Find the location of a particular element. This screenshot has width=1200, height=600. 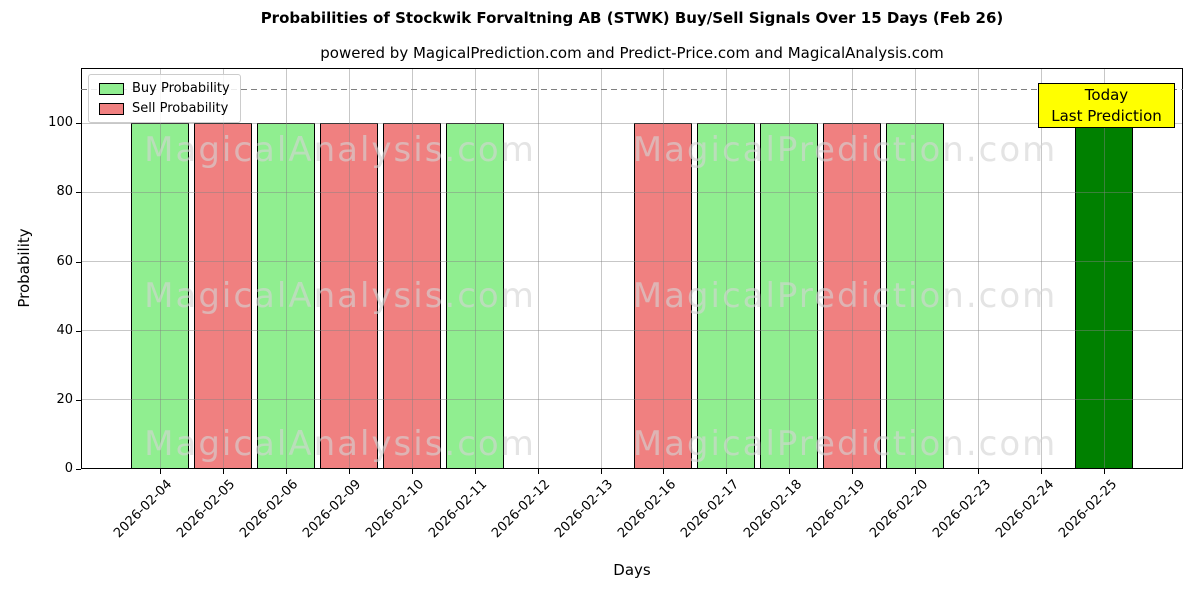

y-tick-label: 100 is located at coordinates (60, 122).